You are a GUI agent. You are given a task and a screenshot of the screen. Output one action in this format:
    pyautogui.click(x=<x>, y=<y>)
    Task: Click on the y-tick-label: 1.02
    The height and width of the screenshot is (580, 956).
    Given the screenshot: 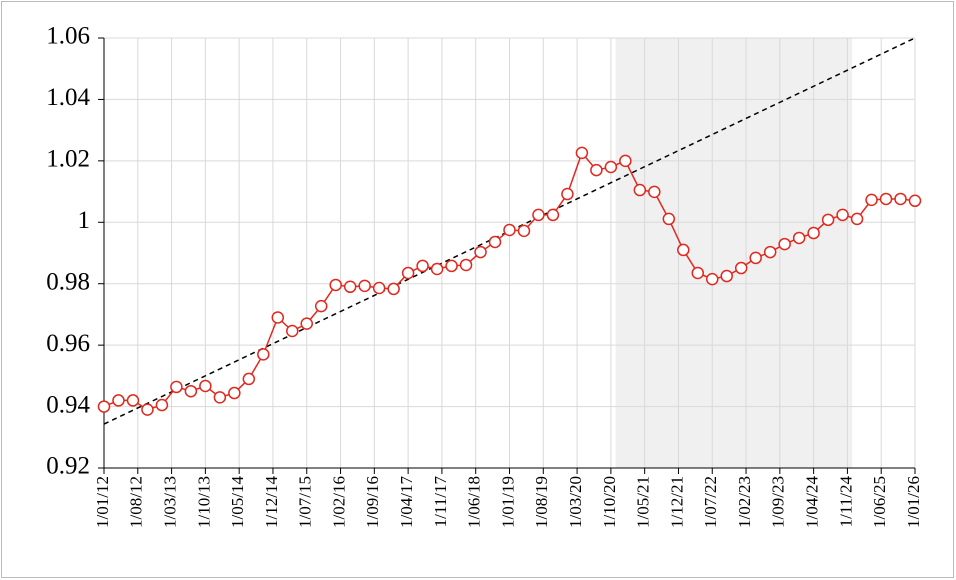 What is the action you would take?
    pyautogui.click(x=68, y=159)
    